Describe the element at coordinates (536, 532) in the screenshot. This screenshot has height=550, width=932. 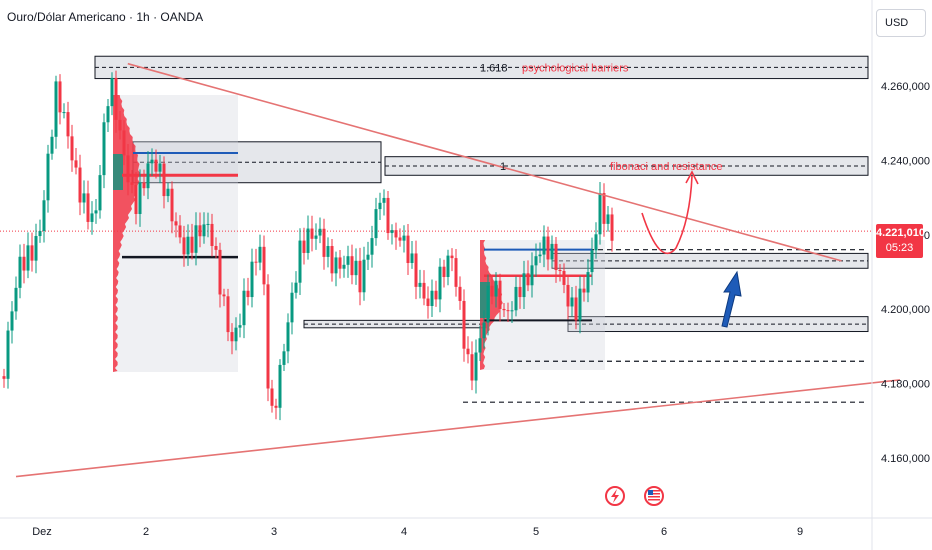
I see `x-tick-label: 5` at that location.